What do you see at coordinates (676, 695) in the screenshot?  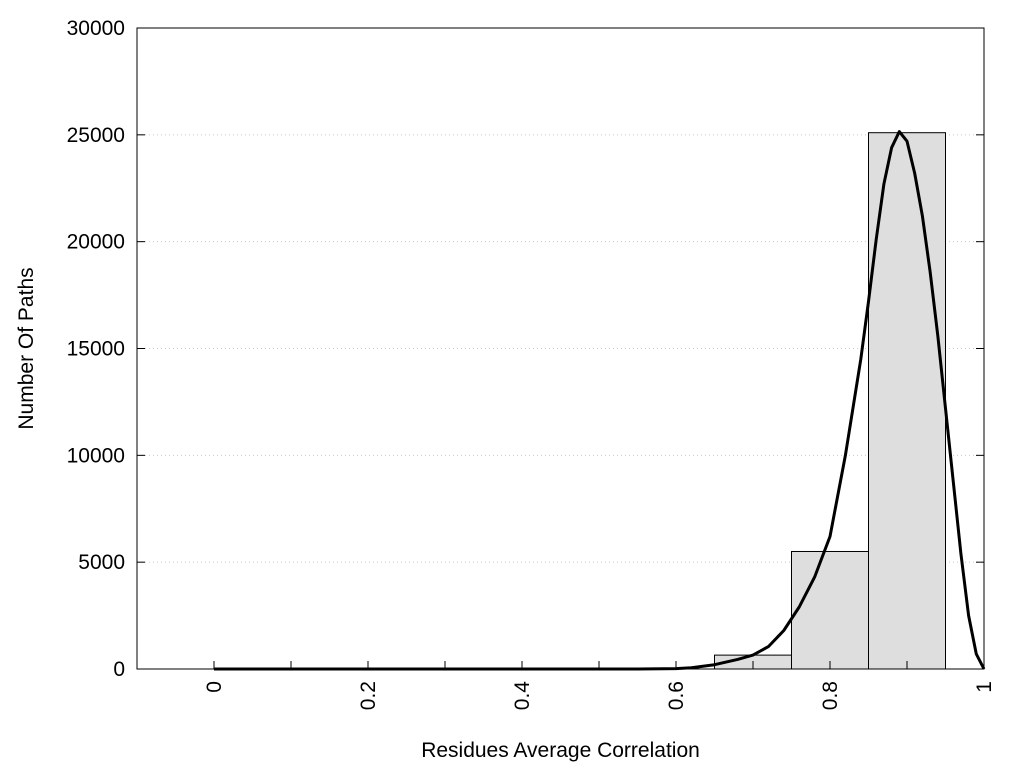 I see `x-tick-label: 0.6` at bounding box center [676, 695].